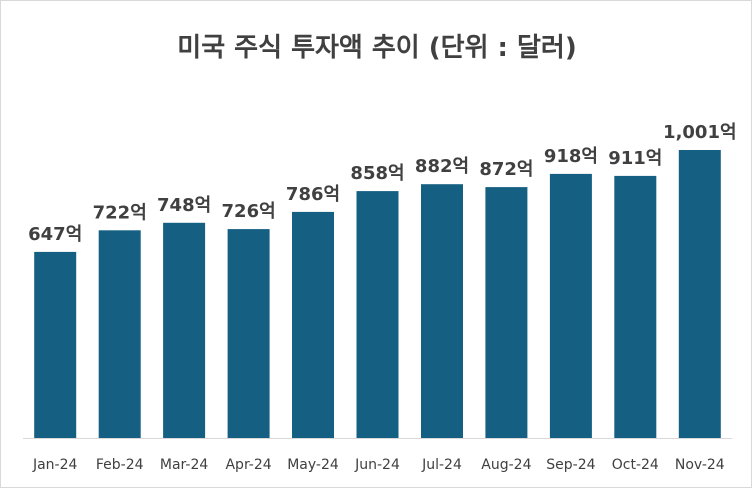 The width and height of the screenshot is (752, 488). Describe the element at coordinates (249, 211) in the screenshot. I see `data-label-apr-24: 726억` at that location.